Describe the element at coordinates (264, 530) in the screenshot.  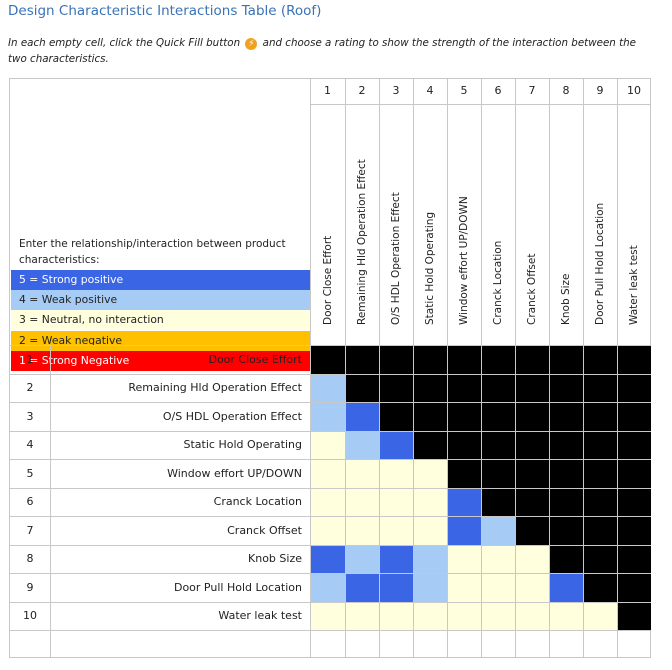
I see `row-label: Cranck Offset` at that location.